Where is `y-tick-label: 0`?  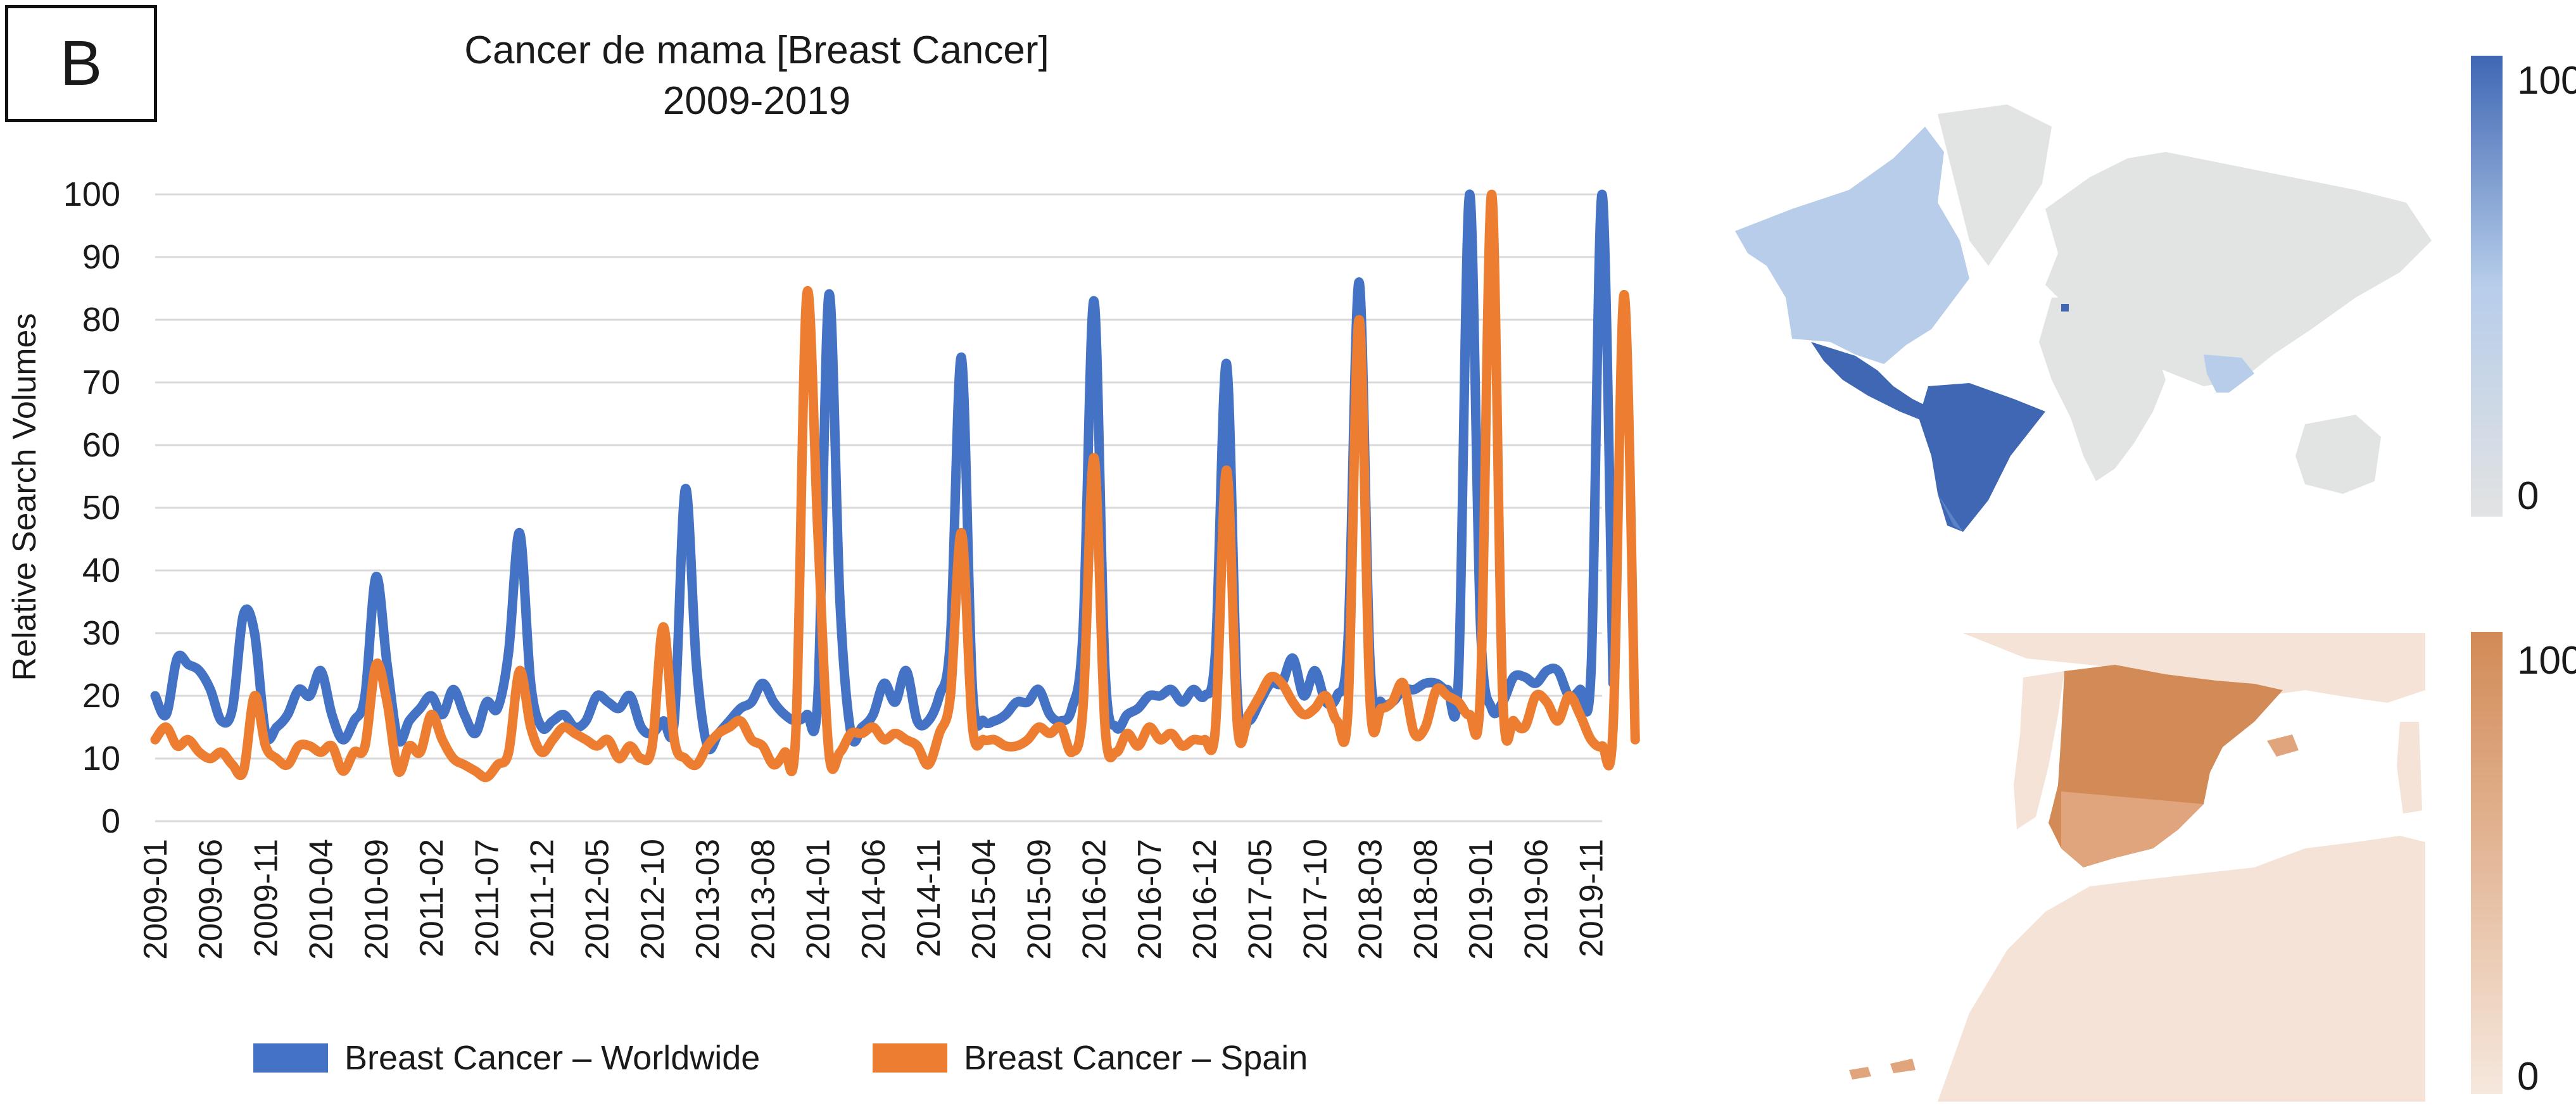
y-tick-label: 0 is located at coordinates (110, 821).